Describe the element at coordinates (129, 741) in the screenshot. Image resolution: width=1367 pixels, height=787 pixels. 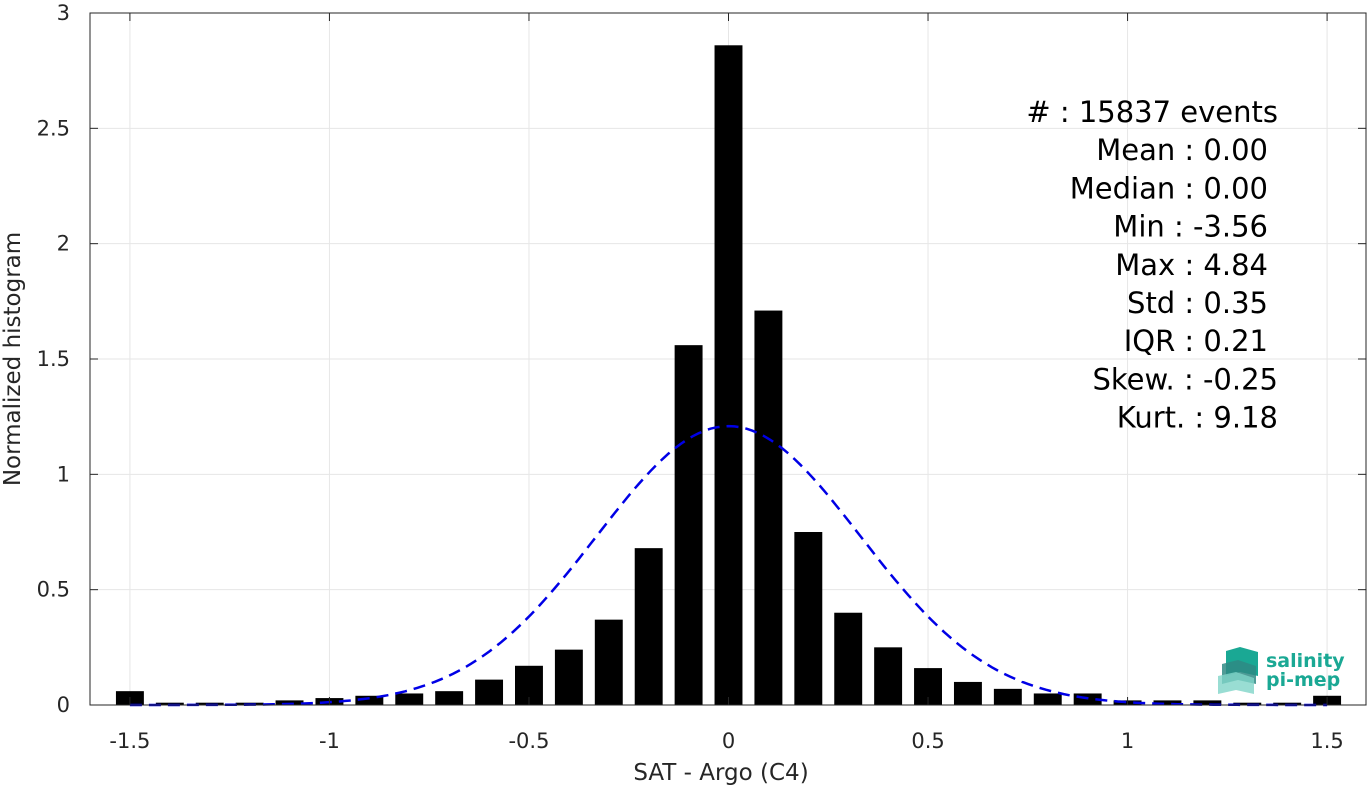
I see `x-tick-label: -1.5` at that location.